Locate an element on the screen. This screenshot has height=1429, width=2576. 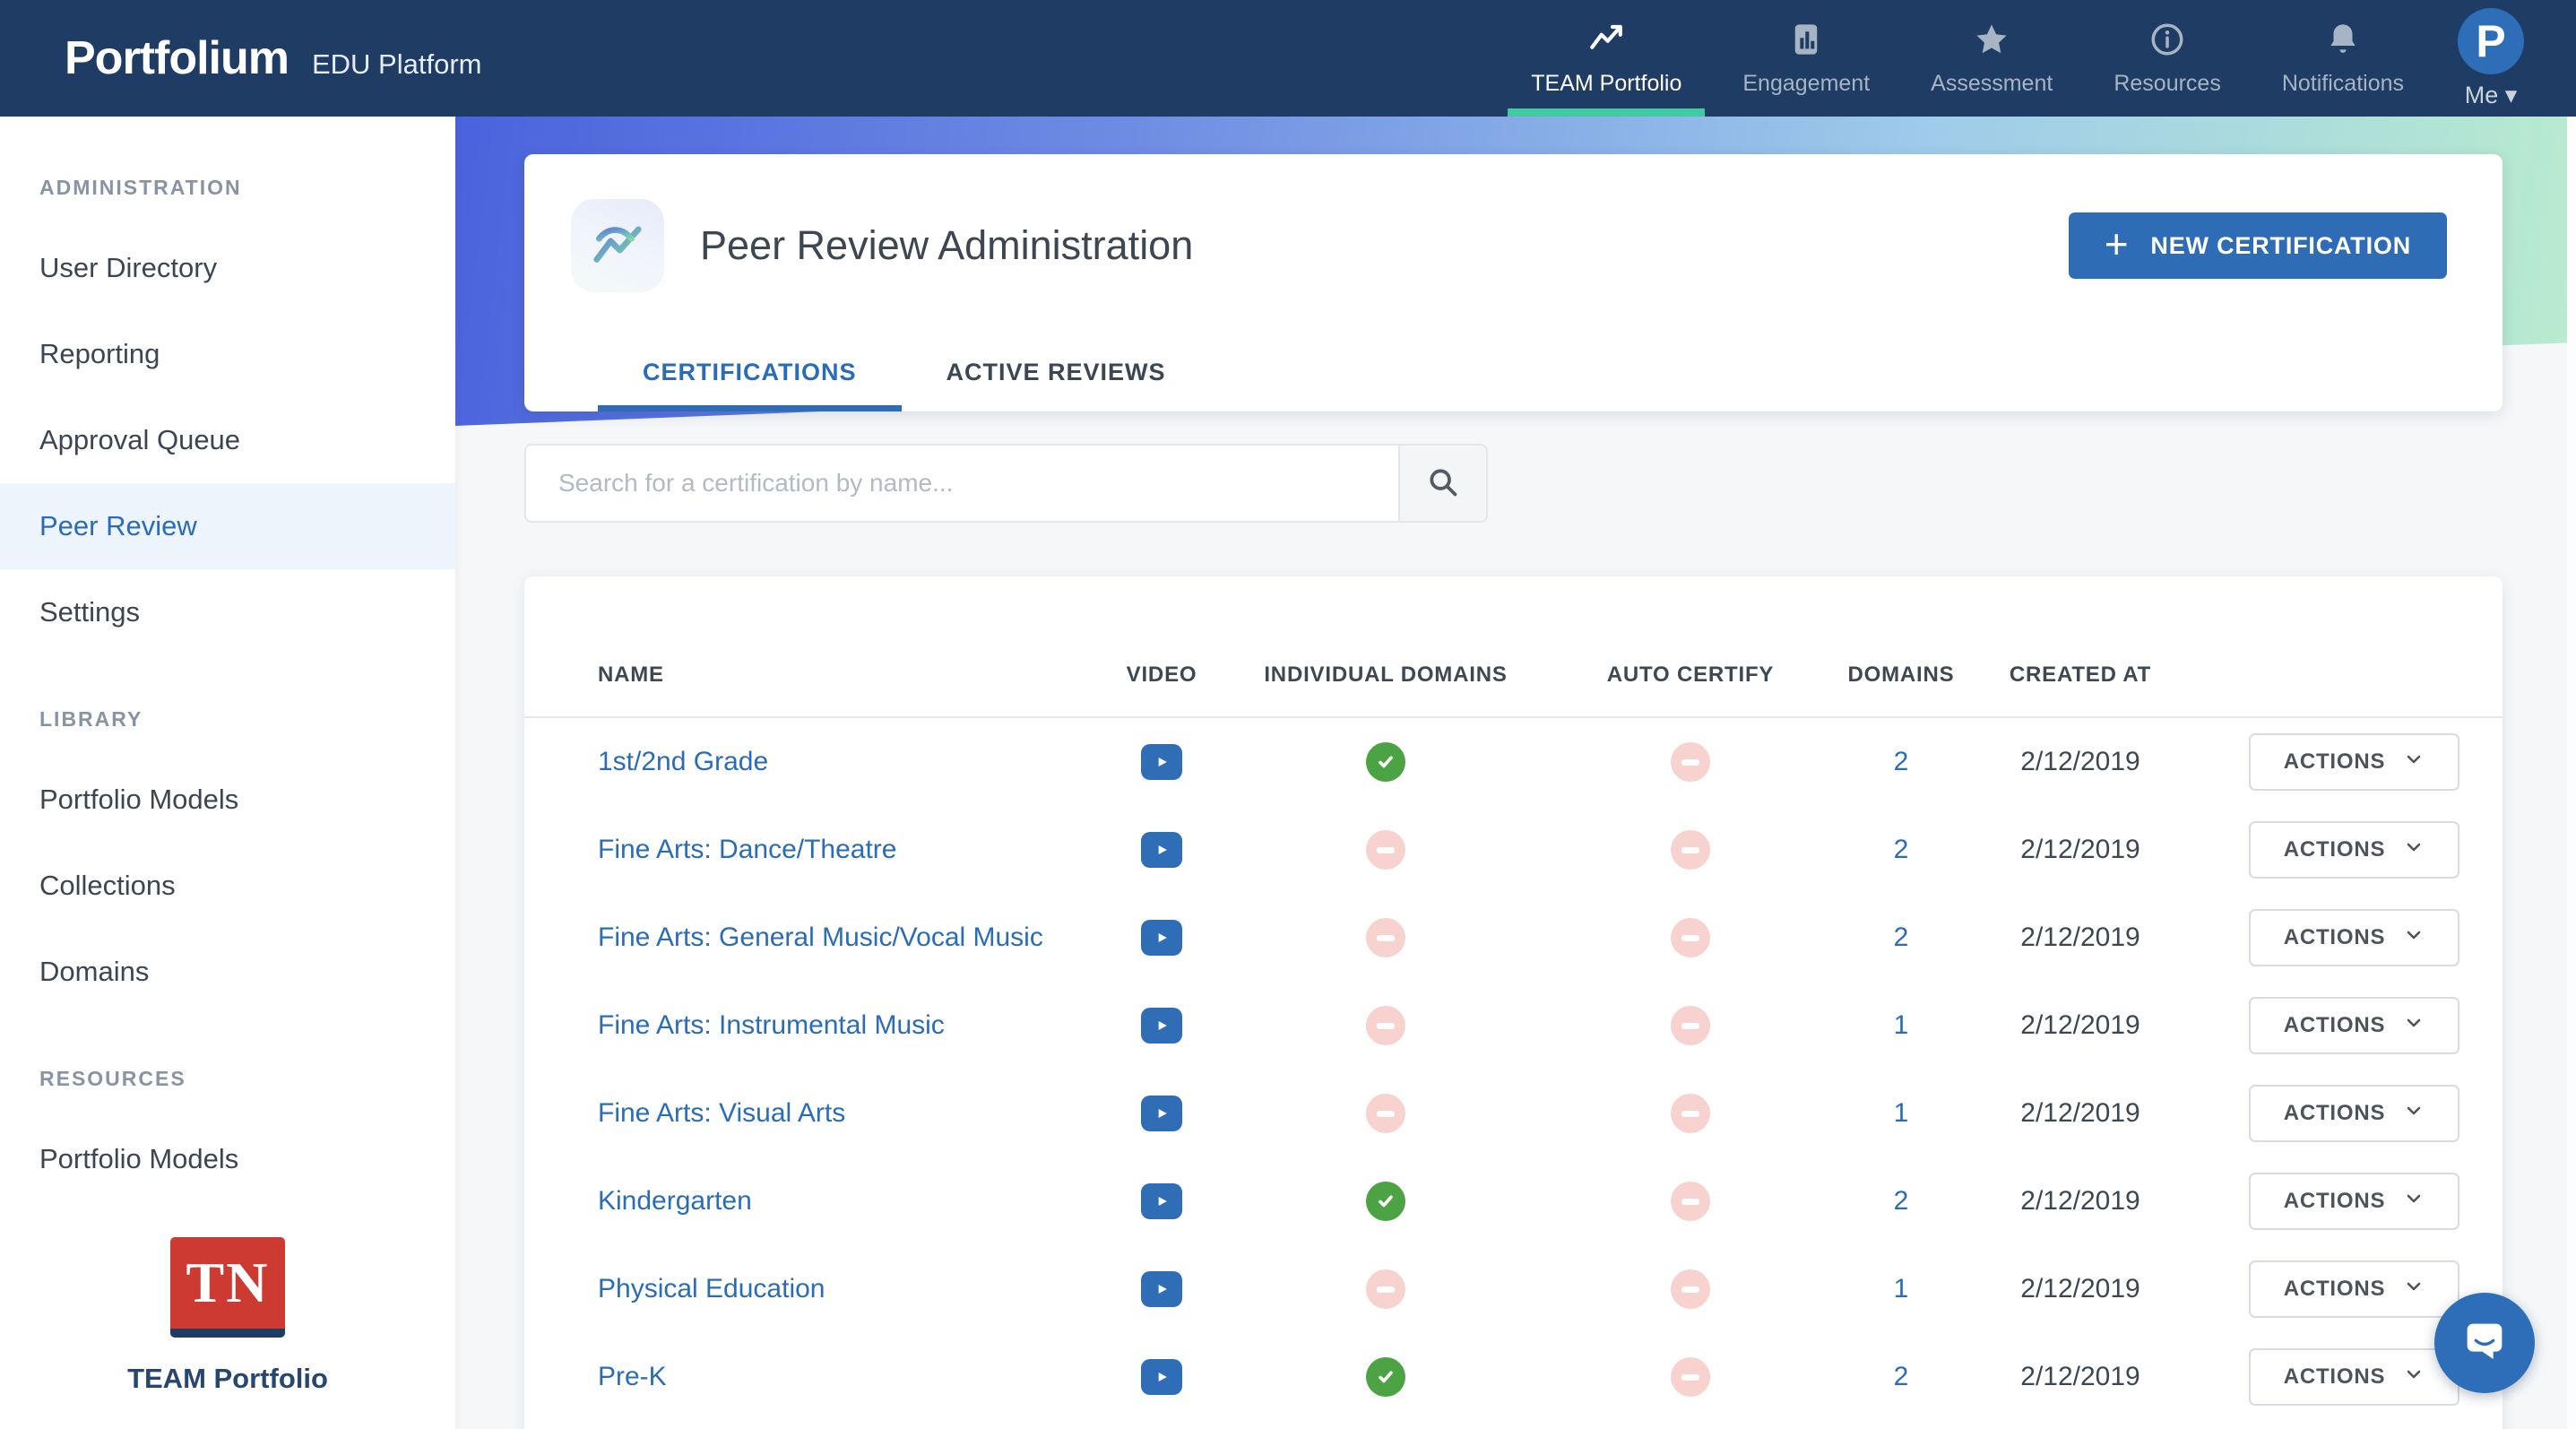
column-header-name: NAME is located at coordinates (631, 675).